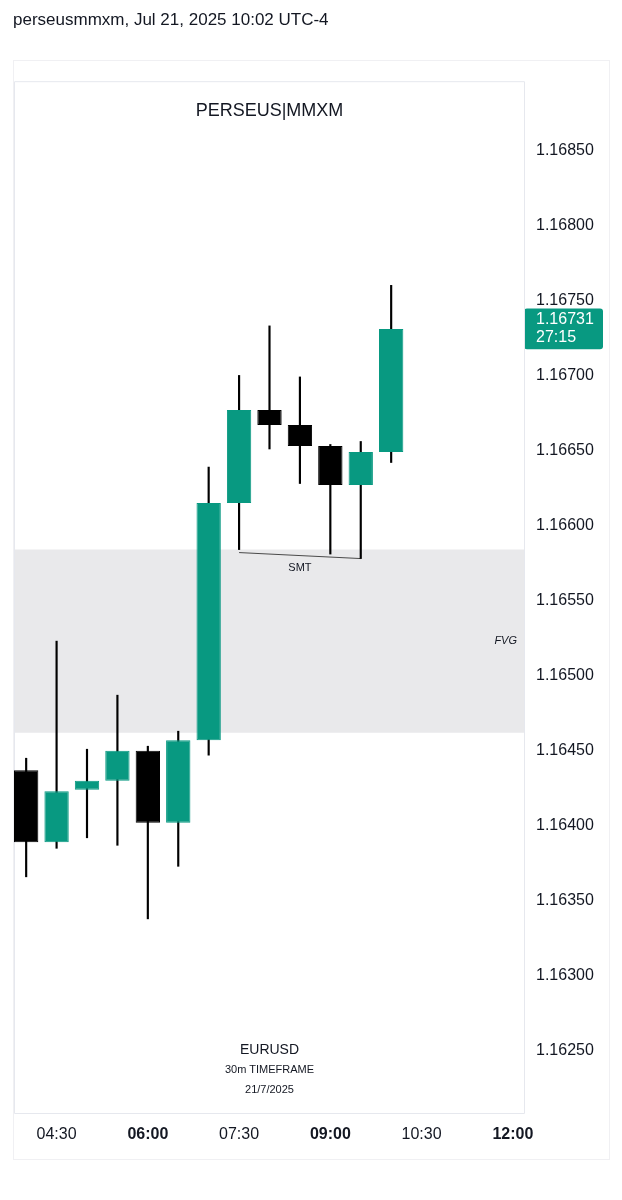 The width and height of the screenshot is (622, 1200). Describe the element at coordinates (565, 900) in the screenshot. I see `y-tick-label: 1.16350` at that location.